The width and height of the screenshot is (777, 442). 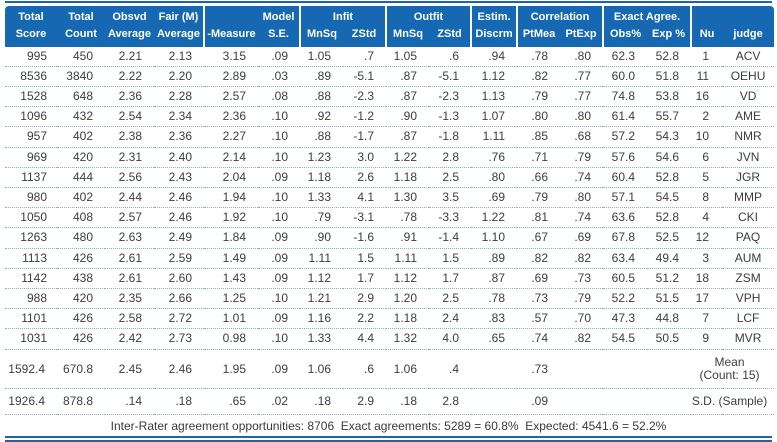 I want to click on header-fair-average: Average, so click(x=179, y=36).